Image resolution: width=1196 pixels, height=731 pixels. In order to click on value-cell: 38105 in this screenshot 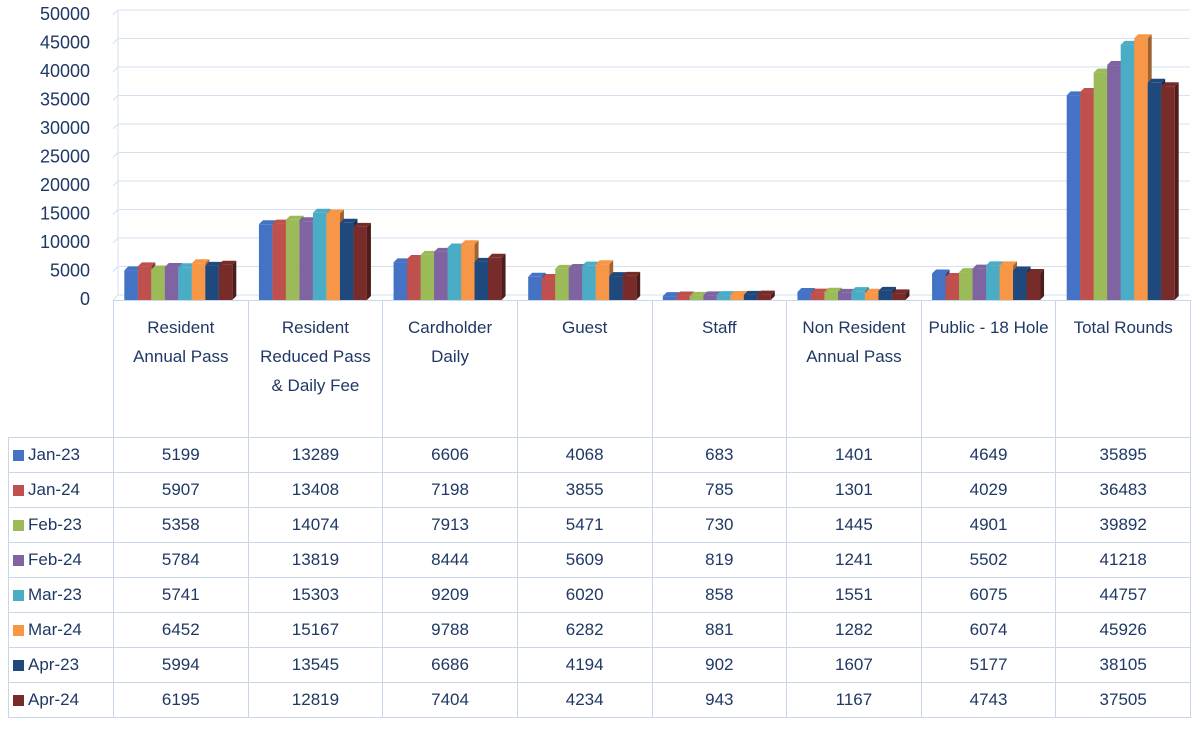, I will do `click(1123, 665)`.